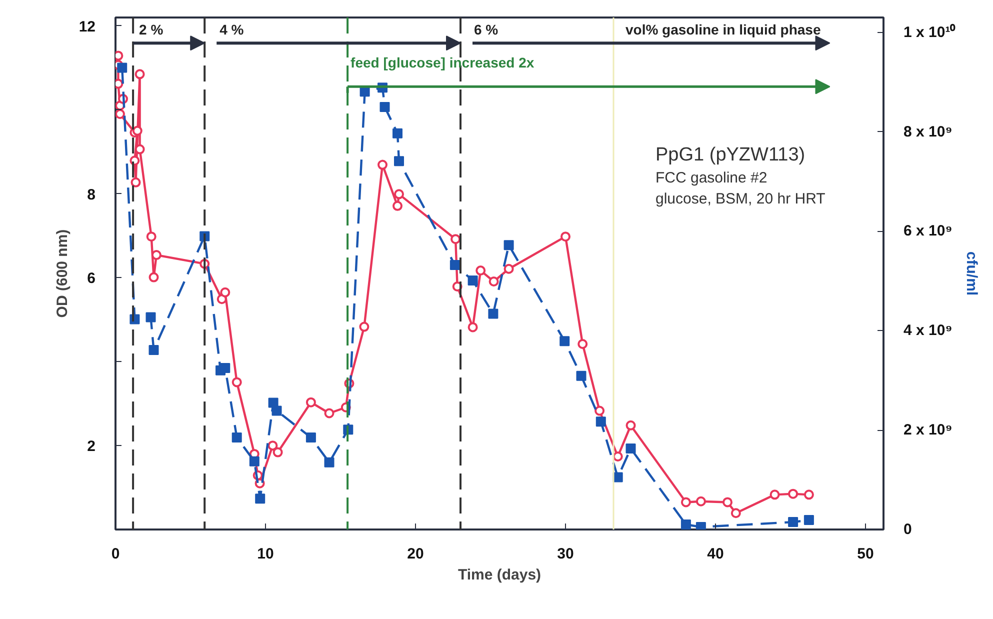 The height and width of the screenshot is (619, 993). Describe the element at coordinates (265, 554) in the screenshot. I see `x-tick-label: 10` at that location.